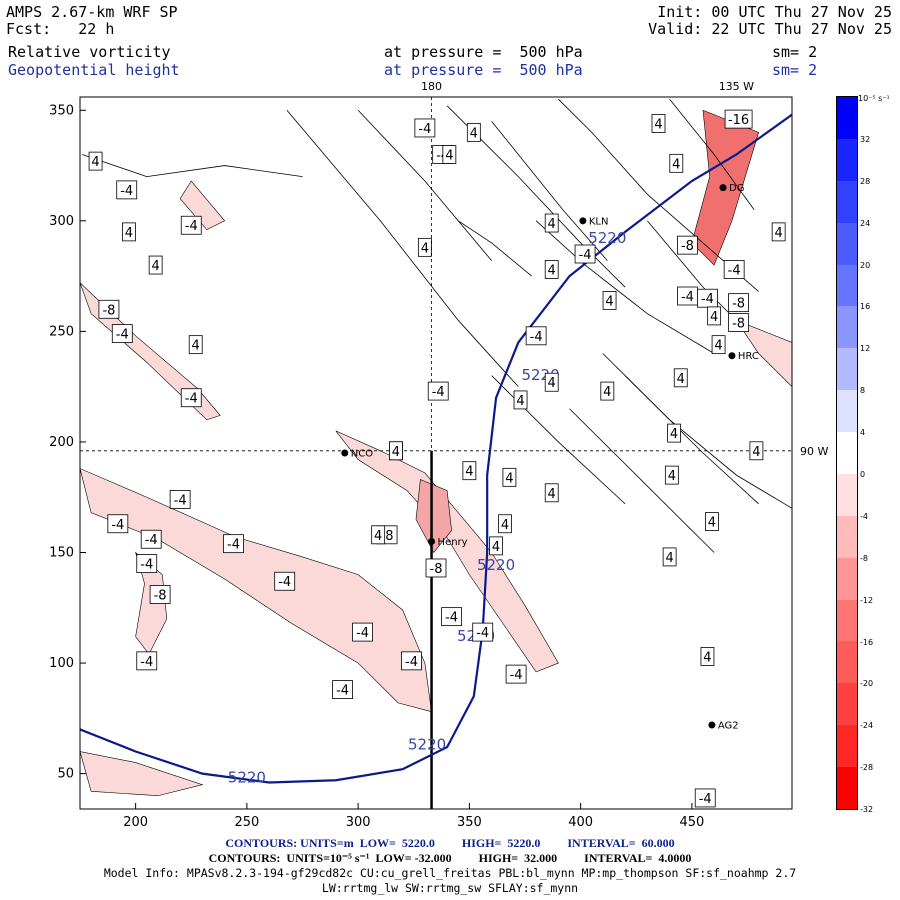 The image size is (900, 900). Describe the element at coordinates (736, 188) in the screenshot. I see `station-label: DG` at that location.